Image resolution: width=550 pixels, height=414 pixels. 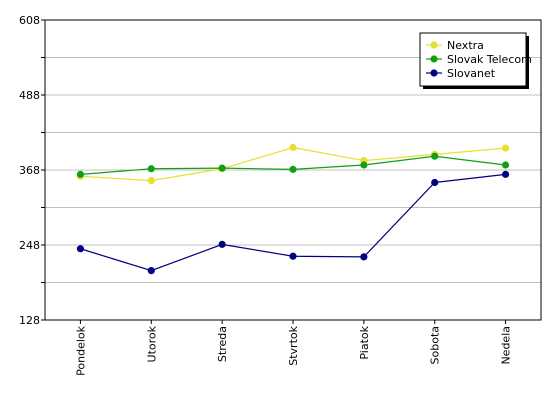 I want to click on legend-label: Slovak Telecom, so click(x=489, y=59).